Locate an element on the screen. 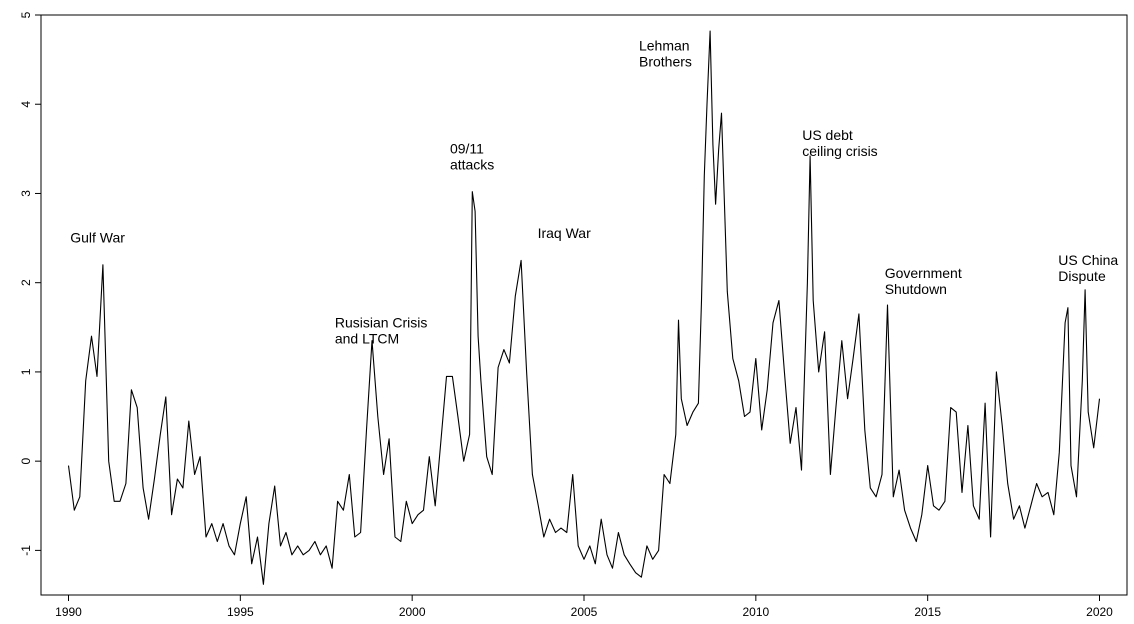 The width and height of the screenshot is (1134, 624). event-annotation: US China Dispute is located at coordinates (1088, 268).